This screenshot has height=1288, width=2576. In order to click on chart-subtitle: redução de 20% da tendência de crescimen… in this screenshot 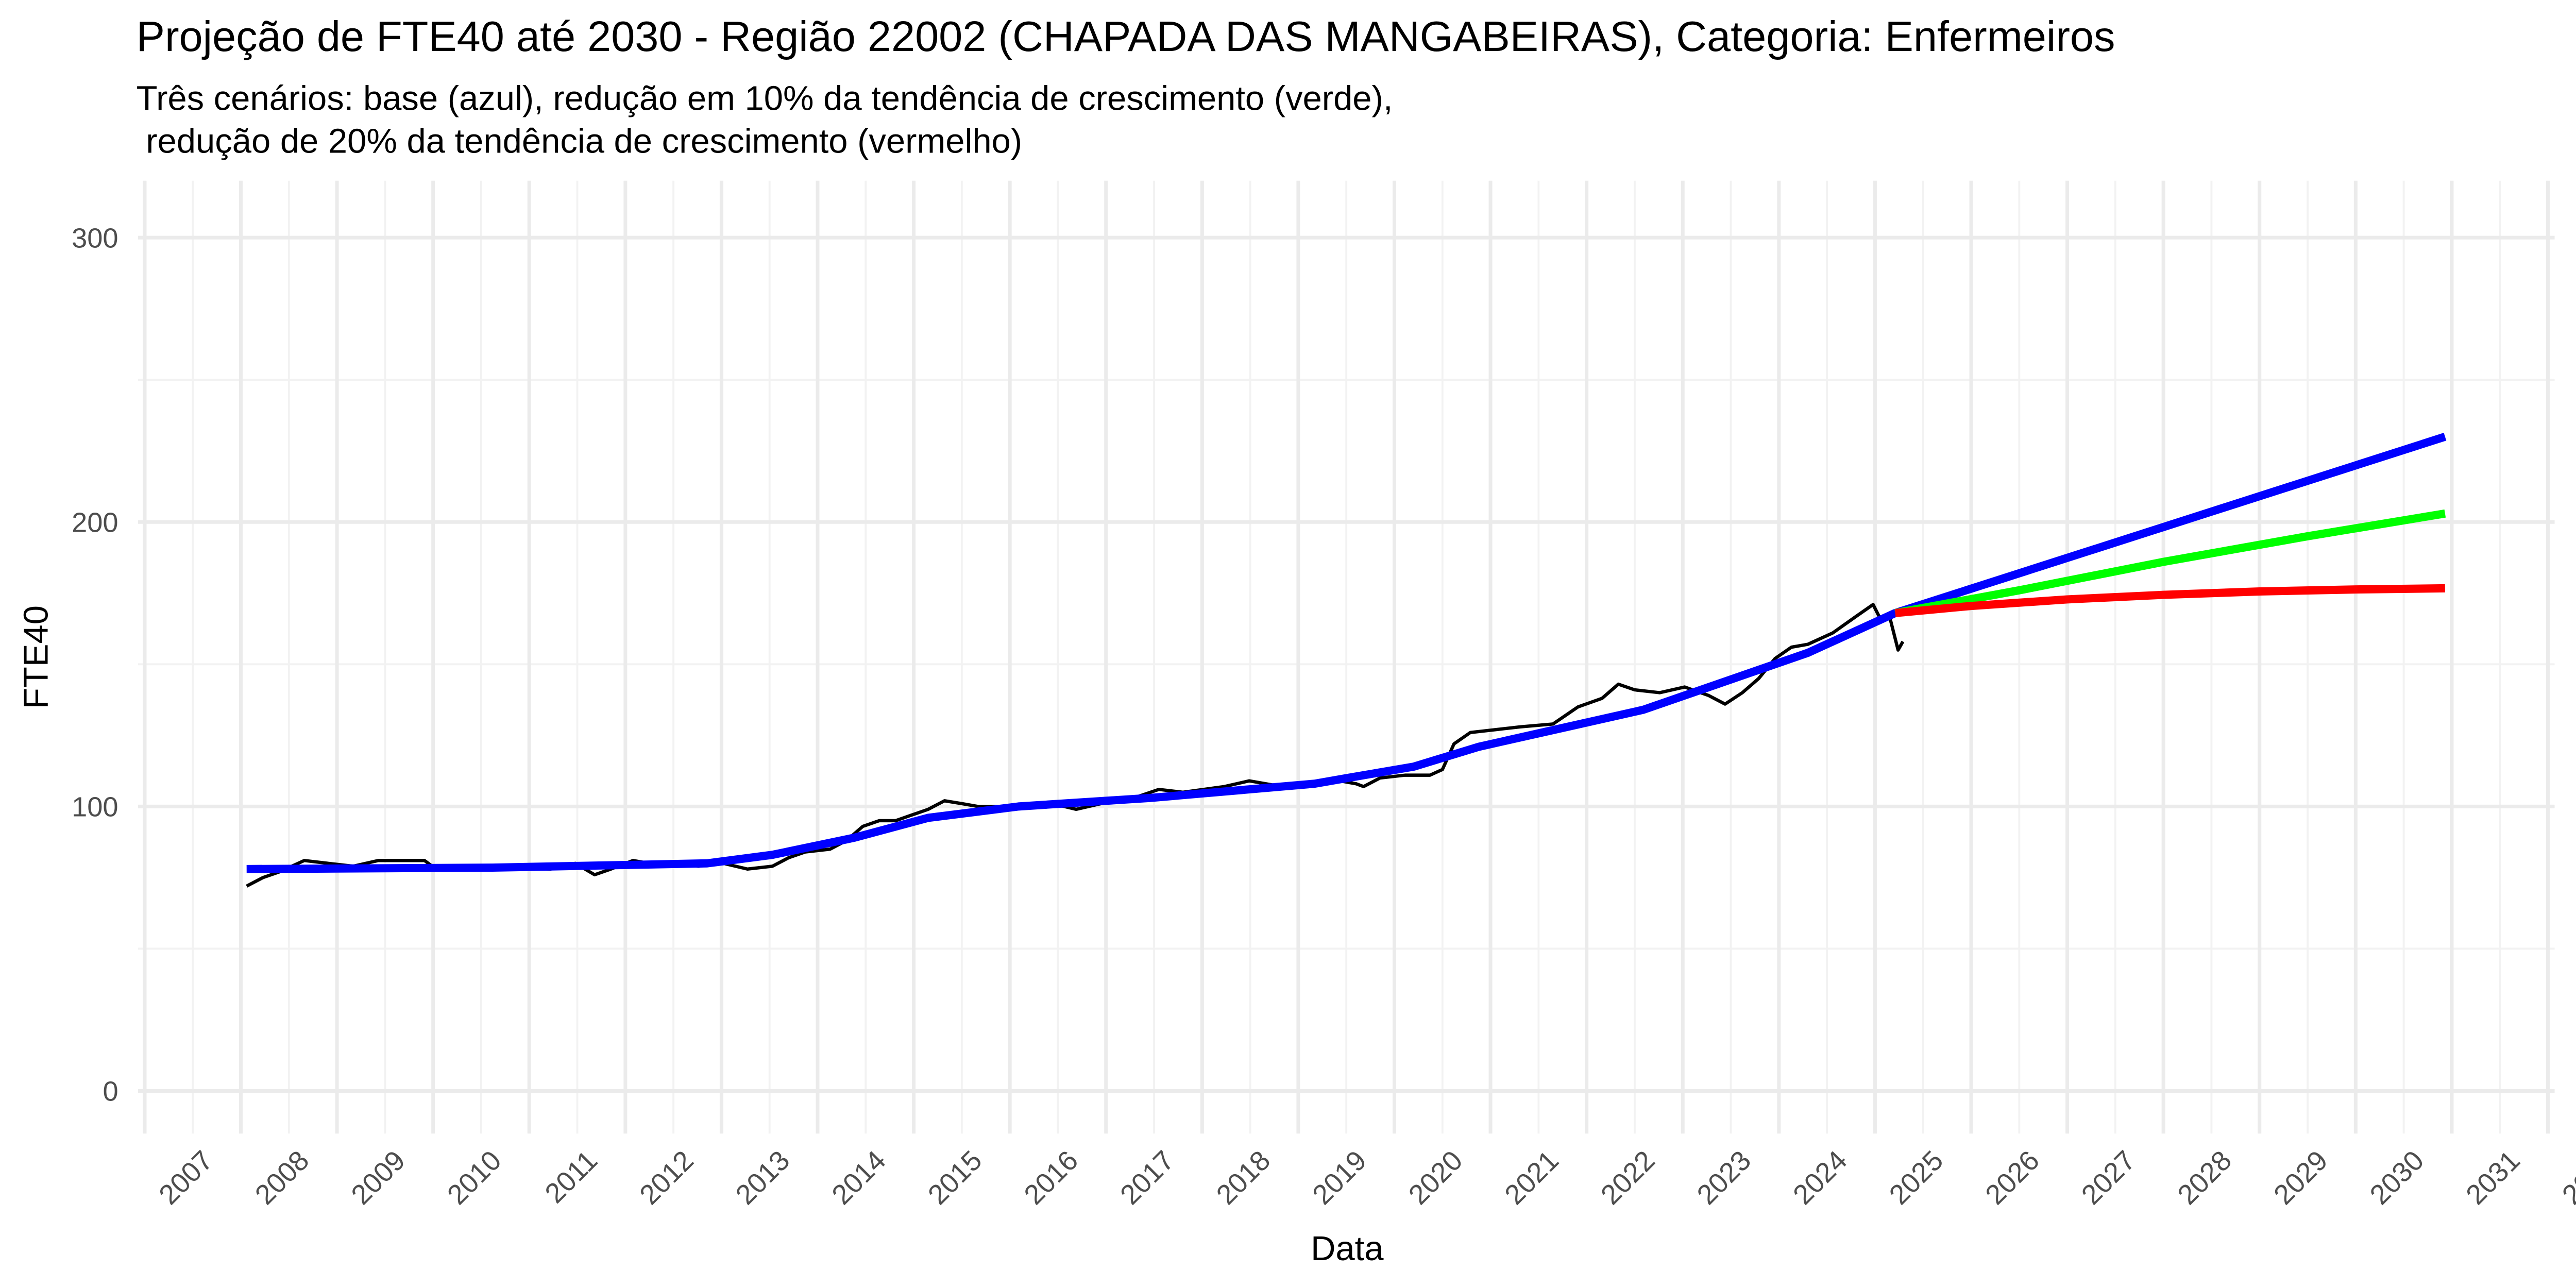, I will do `click(579, 141)`.